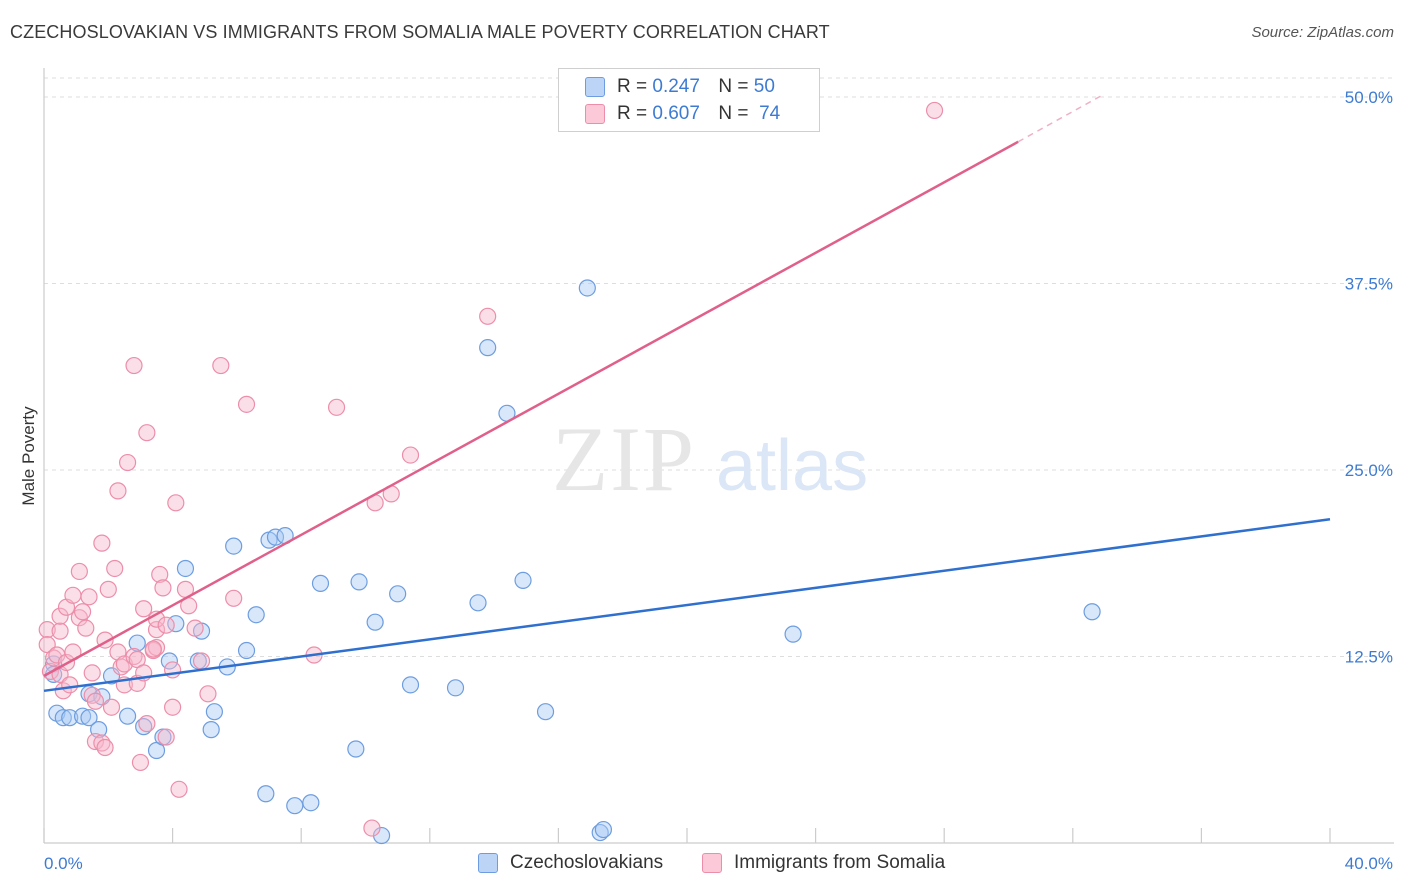 This screenshot has width=1406, height=892. Describe the element at coordinates (1060, 118) in the screenshot. I see `trend-line-somalia-extension` at that location.